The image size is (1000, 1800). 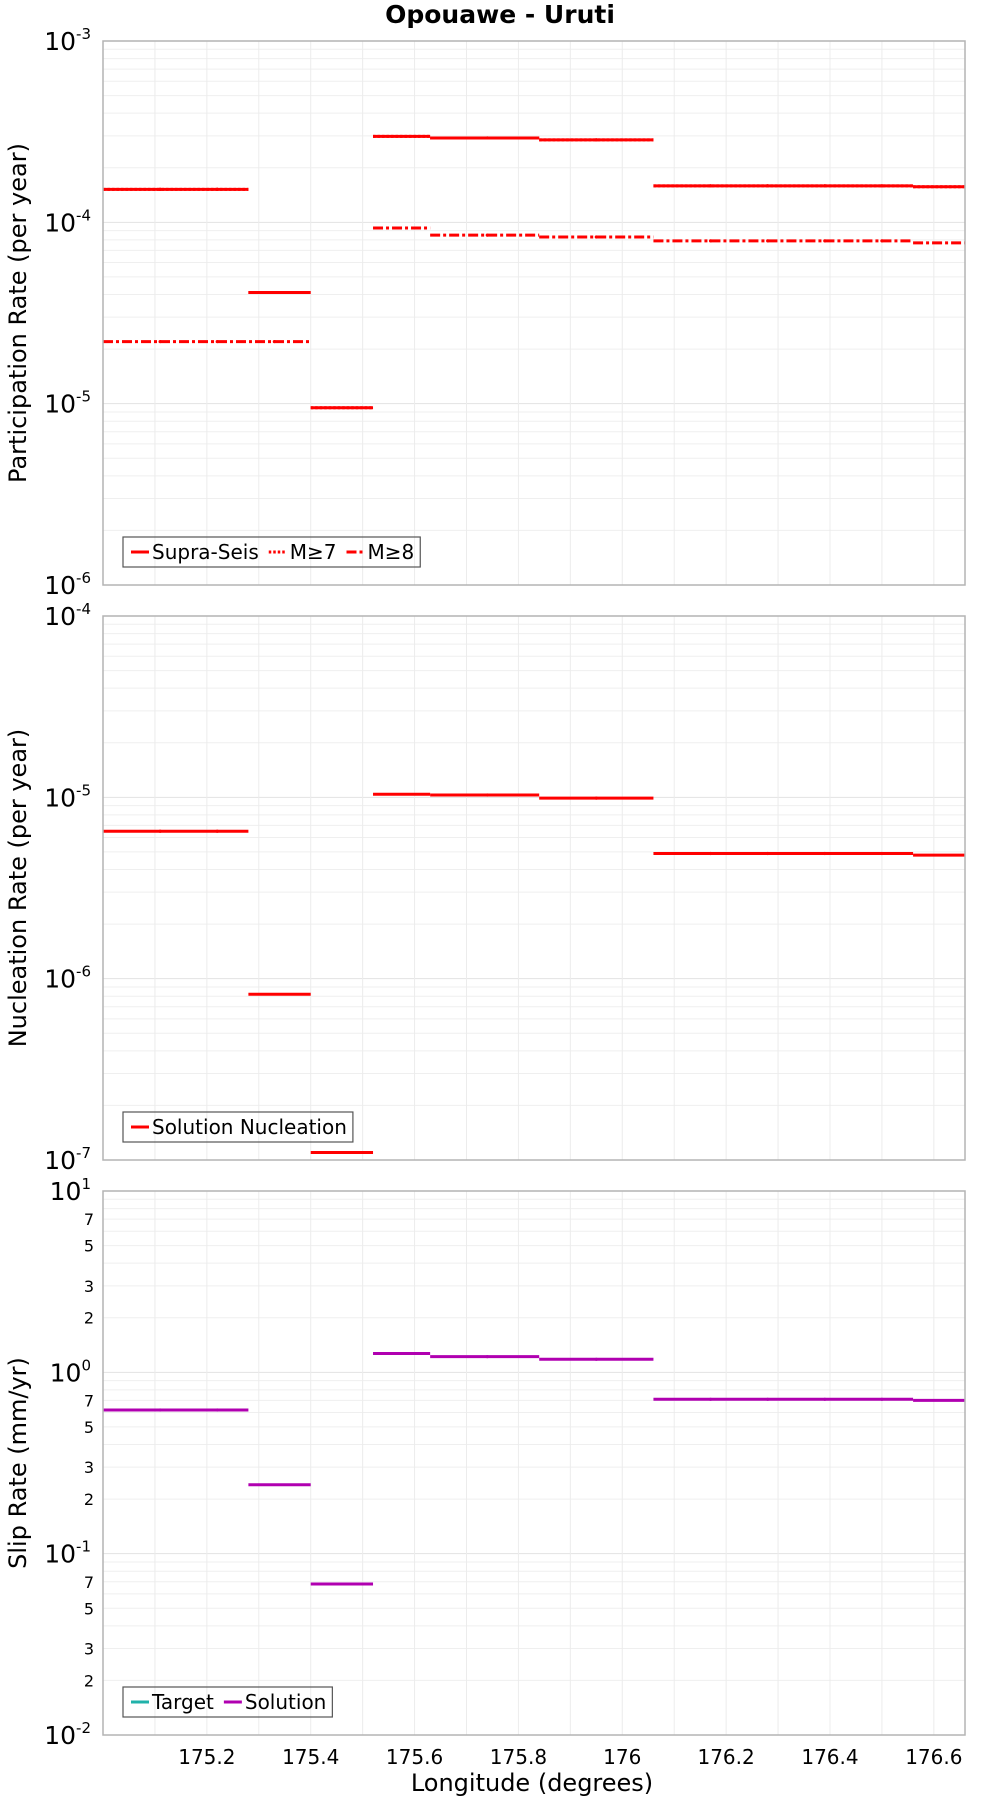 I want to click on y-axis-label: Participation Rate (per year), so click(x=18, y=313).